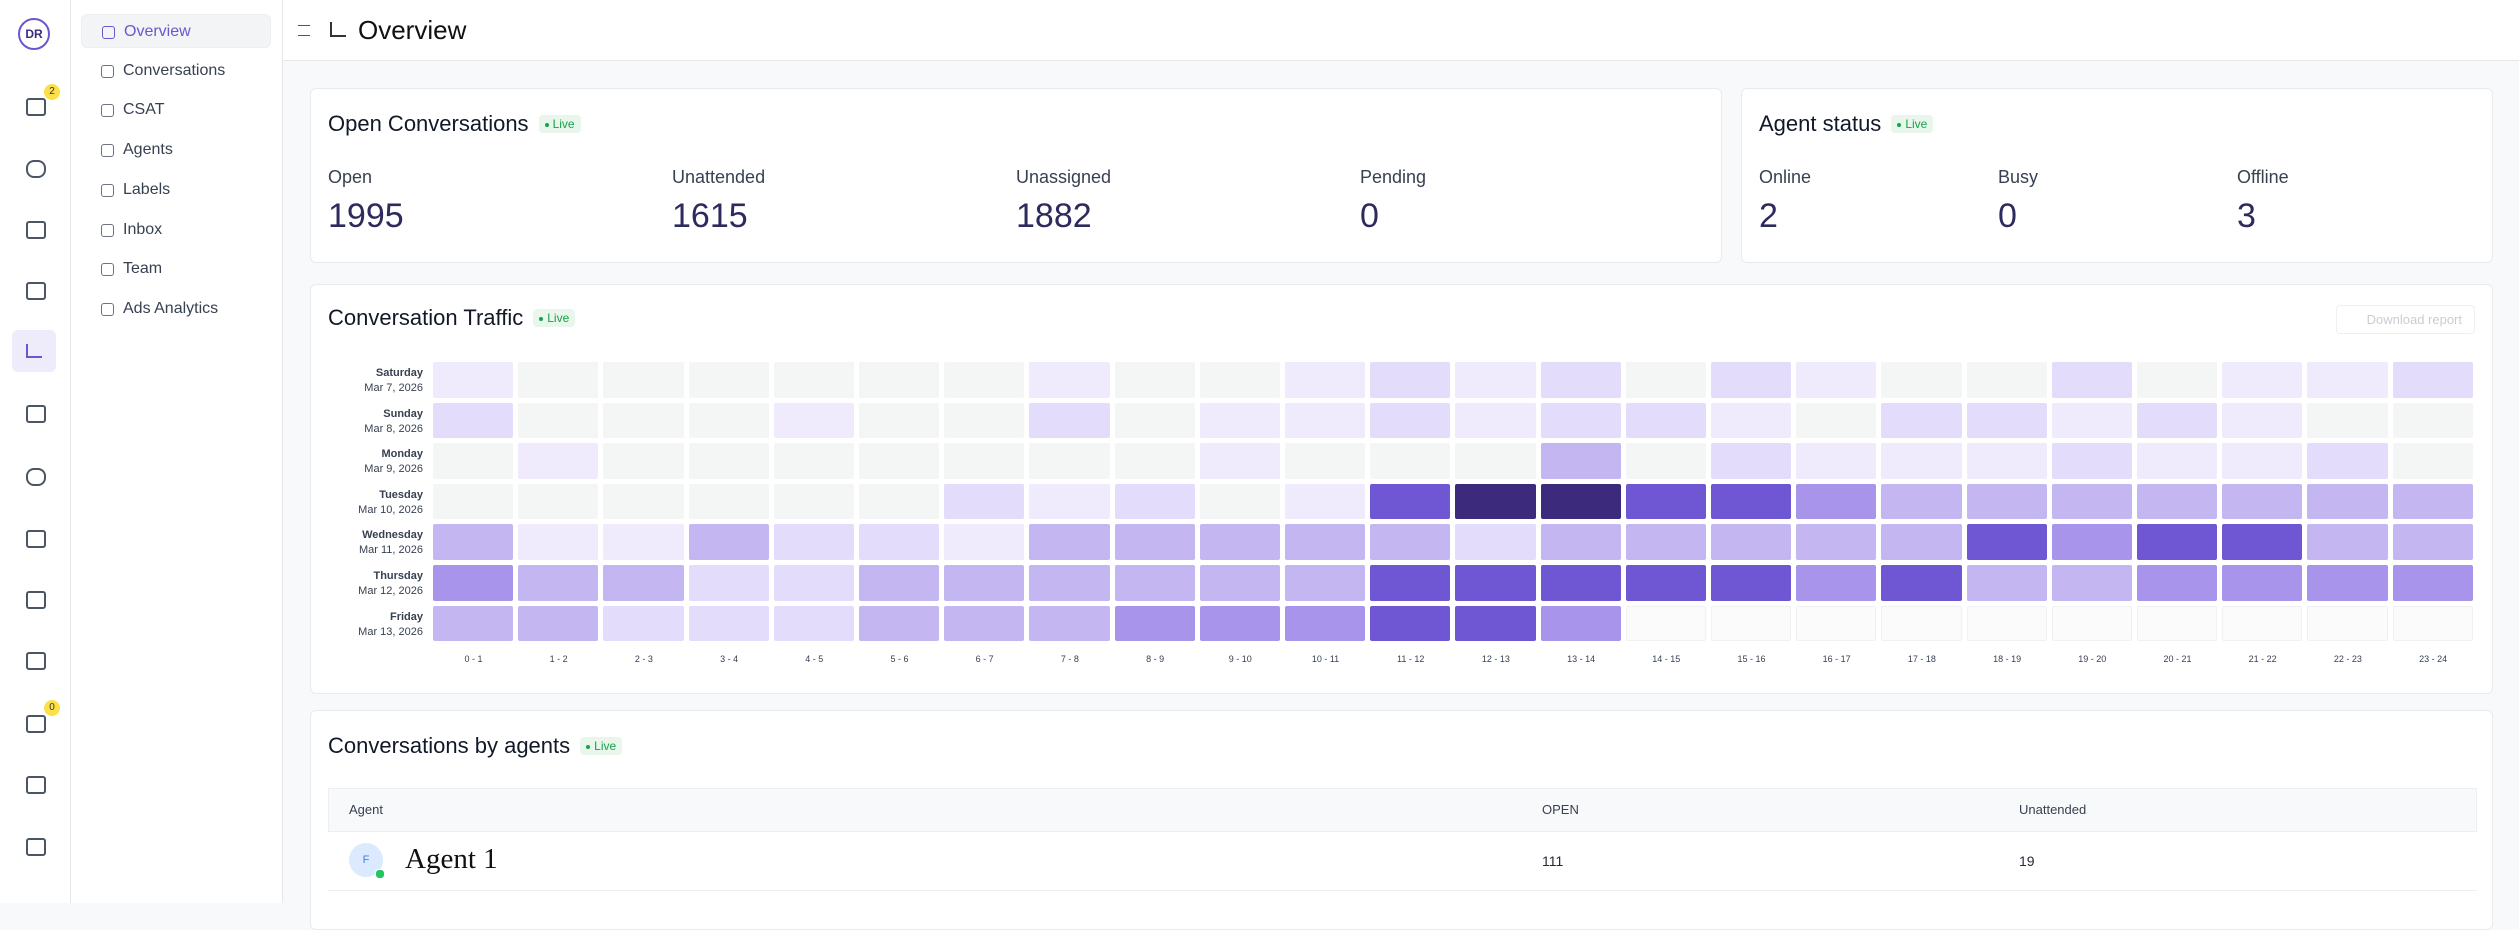  What do you see at coordinates (36, 414) in the screenshot?
I see `campaign-icon` at bounding box center [36, 414].